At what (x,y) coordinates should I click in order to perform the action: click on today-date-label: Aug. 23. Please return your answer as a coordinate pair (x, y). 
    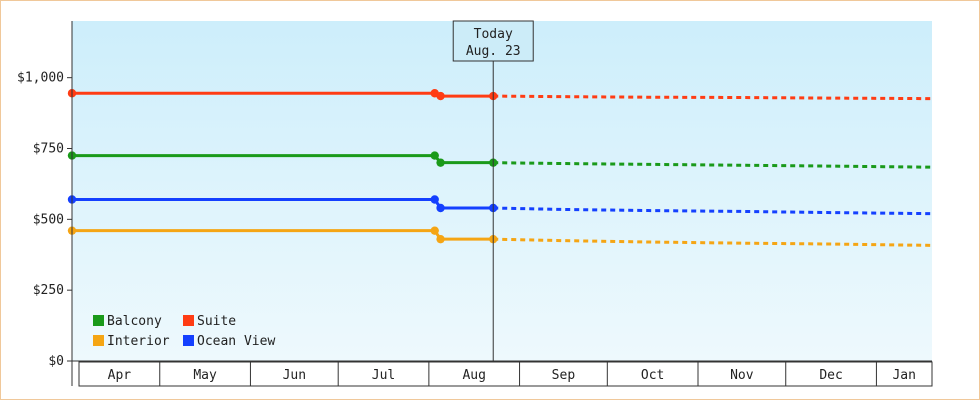
    Looking at the image, I should click on (493, 51).